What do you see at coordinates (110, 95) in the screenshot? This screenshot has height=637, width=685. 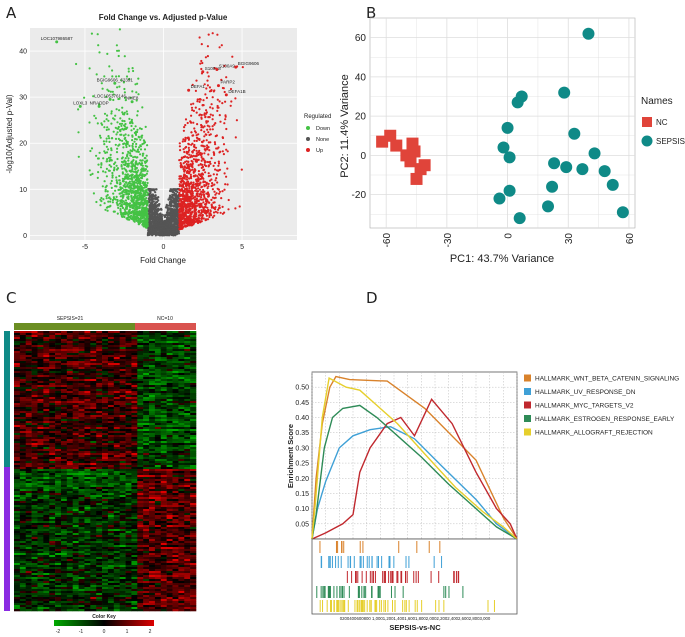 I see `volcano-point-label: LOC105376146` at bounding box center [110, 95].